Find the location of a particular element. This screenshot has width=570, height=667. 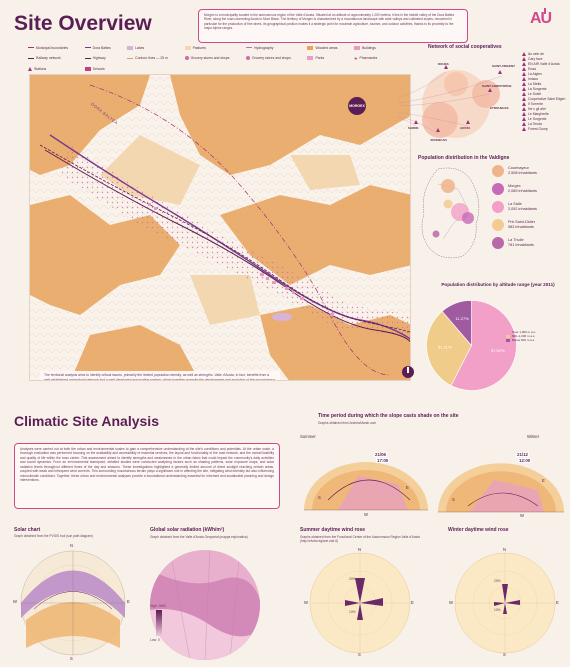

legend-label: Hydrography is located at coordinates (264, 47).